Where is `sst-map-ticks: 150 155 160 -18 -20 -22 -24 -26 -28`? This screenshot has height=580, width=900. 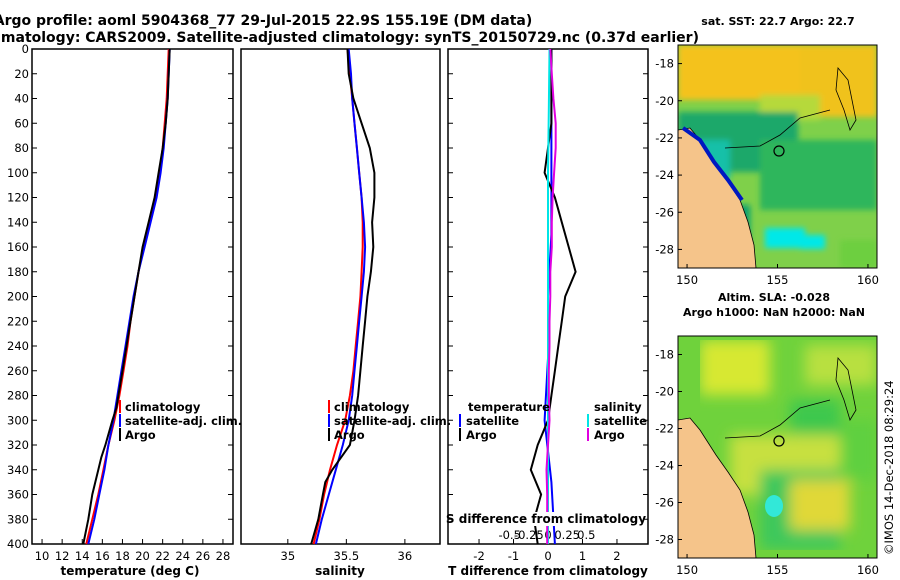 sst-map-ticks: 150 155 160 -18 -20 -22 -24 -26 -28 is located at coordinates (767, 172).